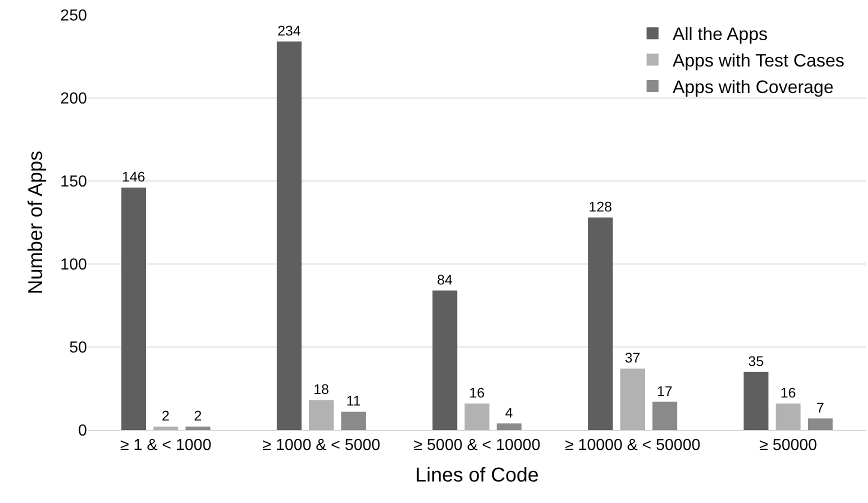  What do you see at coordinates (74, 265) in the screenshot?
I see `y-tick-label: 100` at bounding box center [74, 265].